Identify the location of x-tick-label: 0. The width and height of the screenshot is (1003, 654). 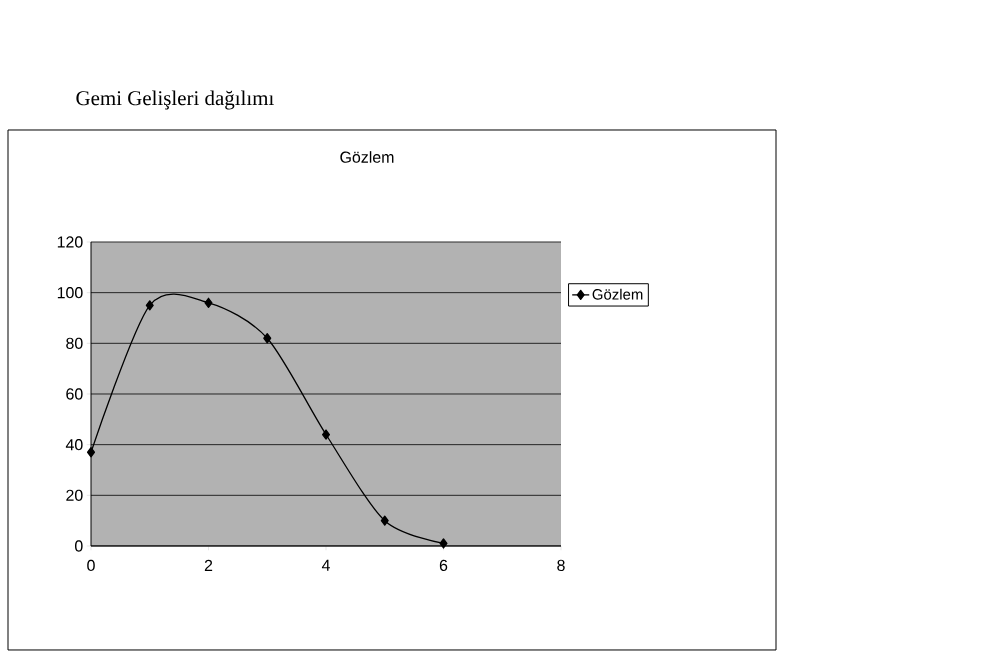
(91, 565).